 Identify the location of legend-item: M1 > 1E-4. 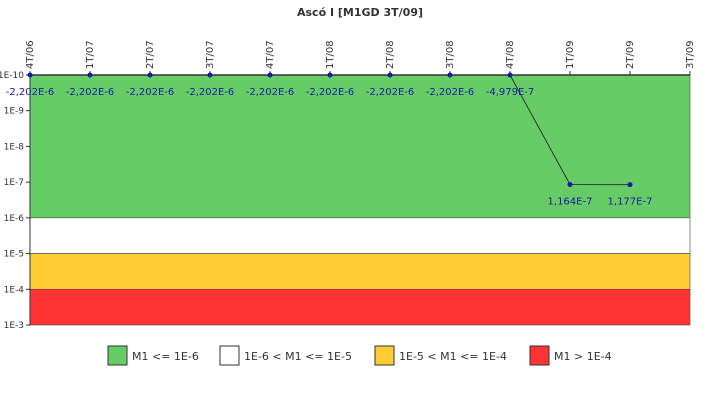
(570, 355).